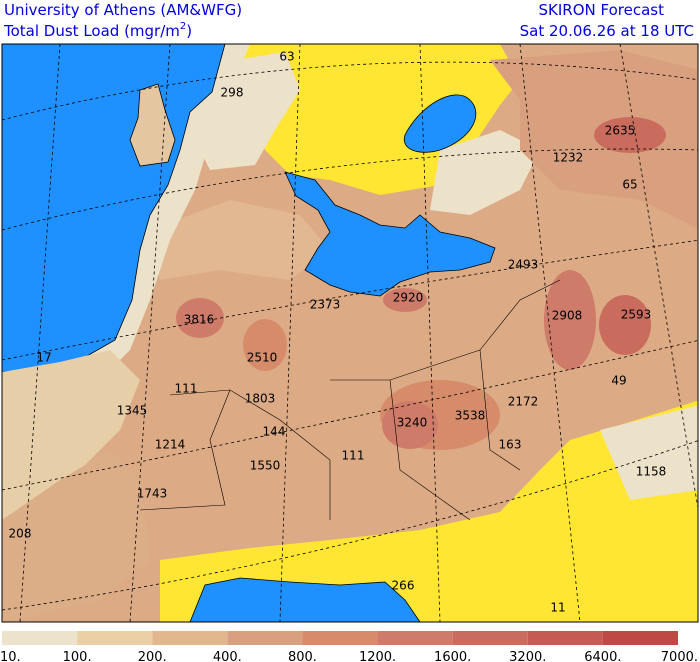  I want to click on dust-east-africa, so click(649, 452).